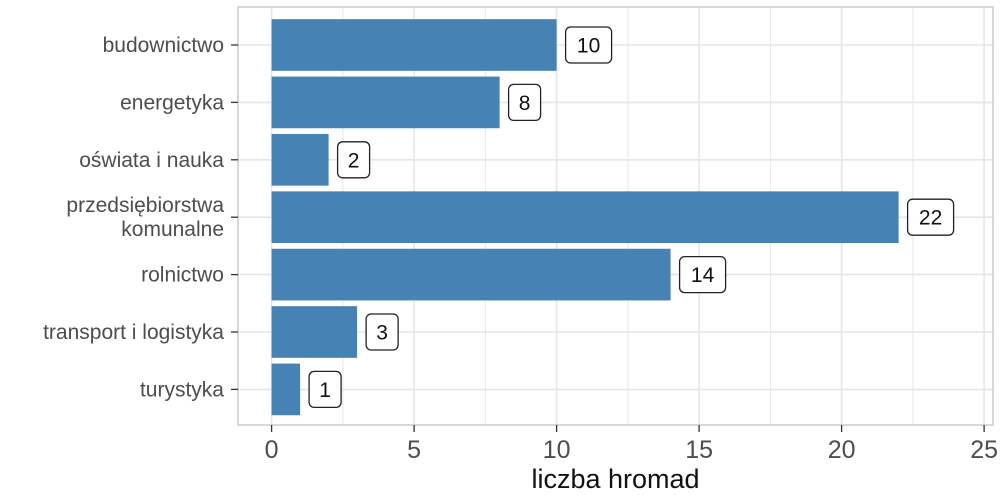 Image resolution: width=1000 pixels, height=495 pixels. What do you see at coordinates (163, 45) in the screenshot?
I see `y-tick-label: budownictwo` at bounding box center [163, 45].